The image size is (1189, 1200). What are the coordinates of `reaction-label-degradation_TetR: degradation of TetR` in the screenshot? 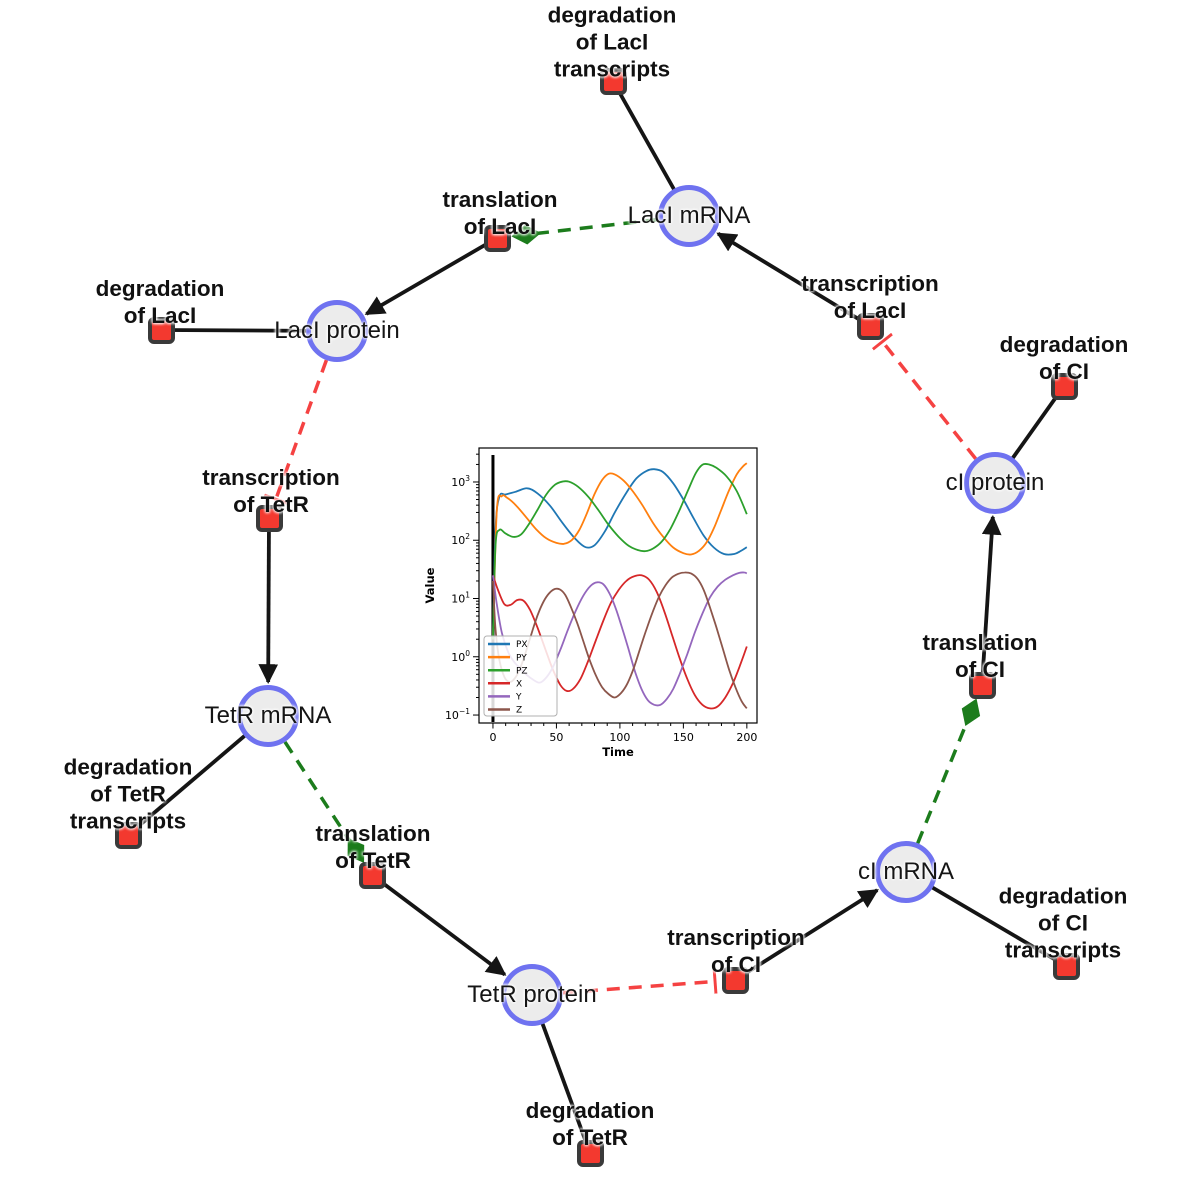 It's located at (590, 1124).